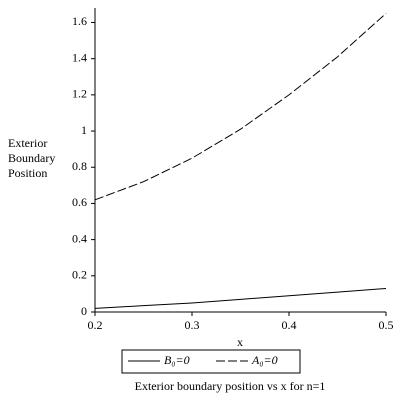 The width and height of the screenshot is (400, 405). I want to click on series-line, so click(240, 298).